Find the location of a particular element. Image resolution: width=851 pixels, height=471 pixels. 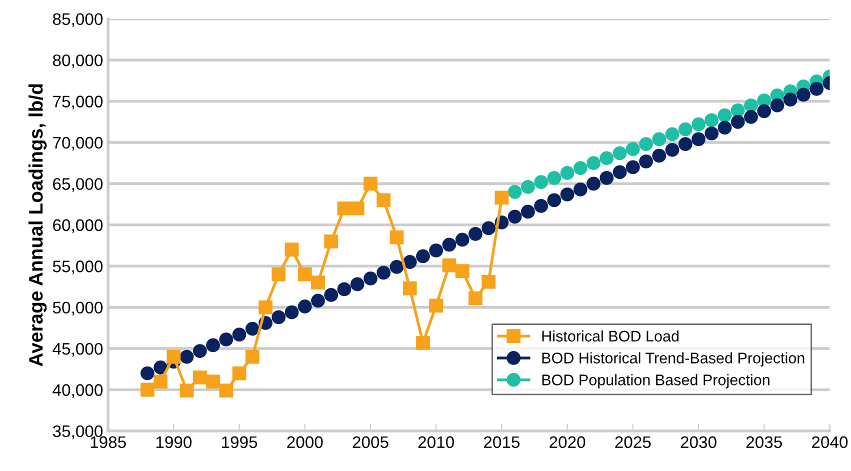

y-tick-label: 40,000 is located at coordinates (77, 391).